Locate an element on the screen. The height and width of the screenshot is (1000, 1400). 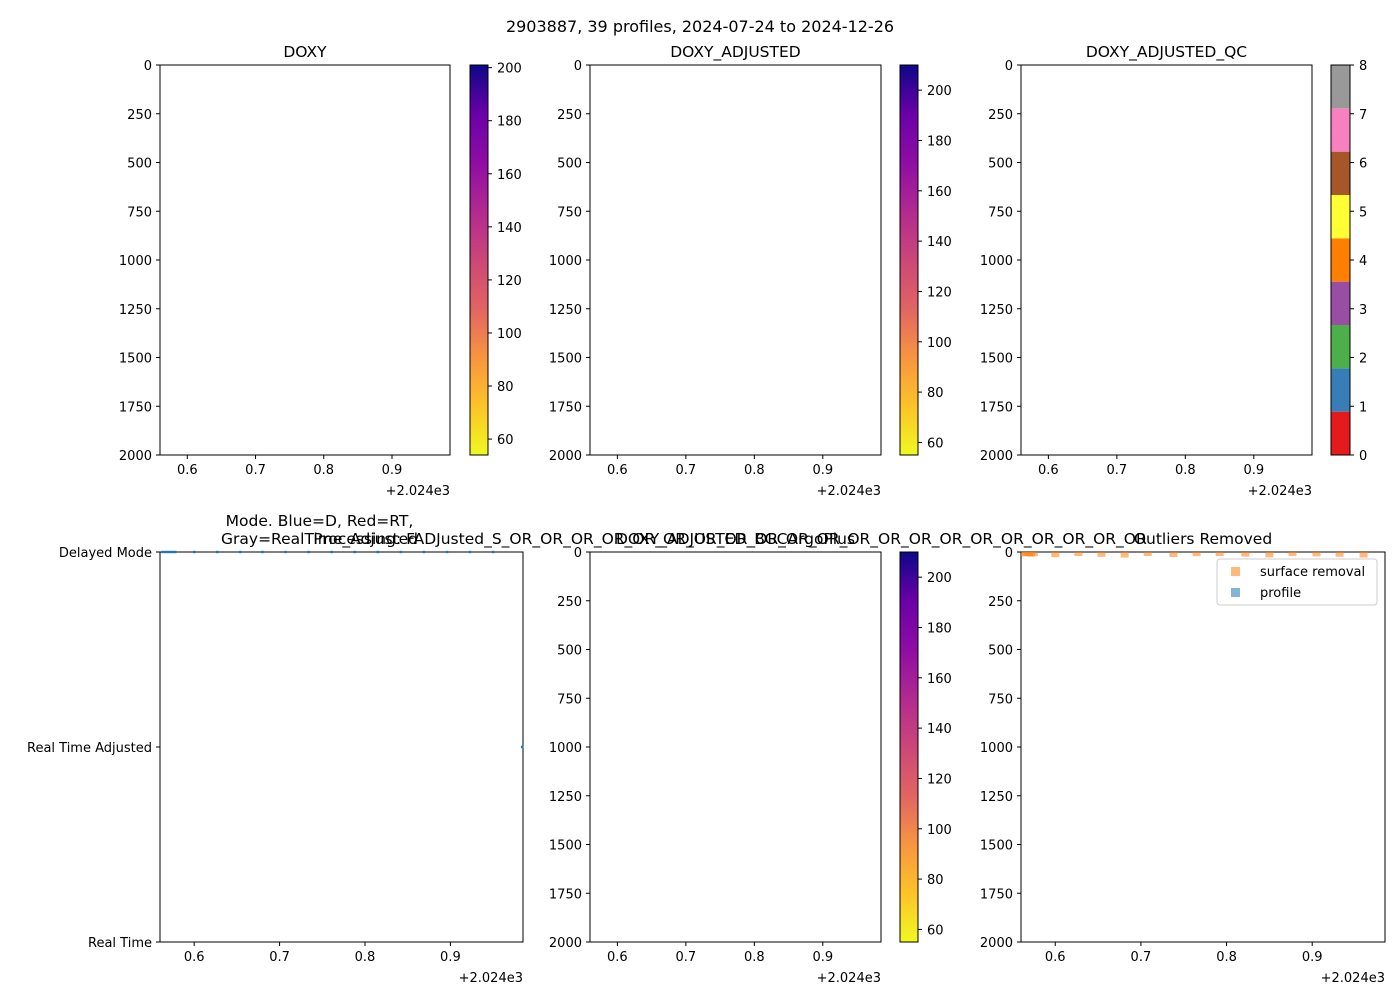
outliers-y-tick-label: 750 is located at coordinates (1000, 699).